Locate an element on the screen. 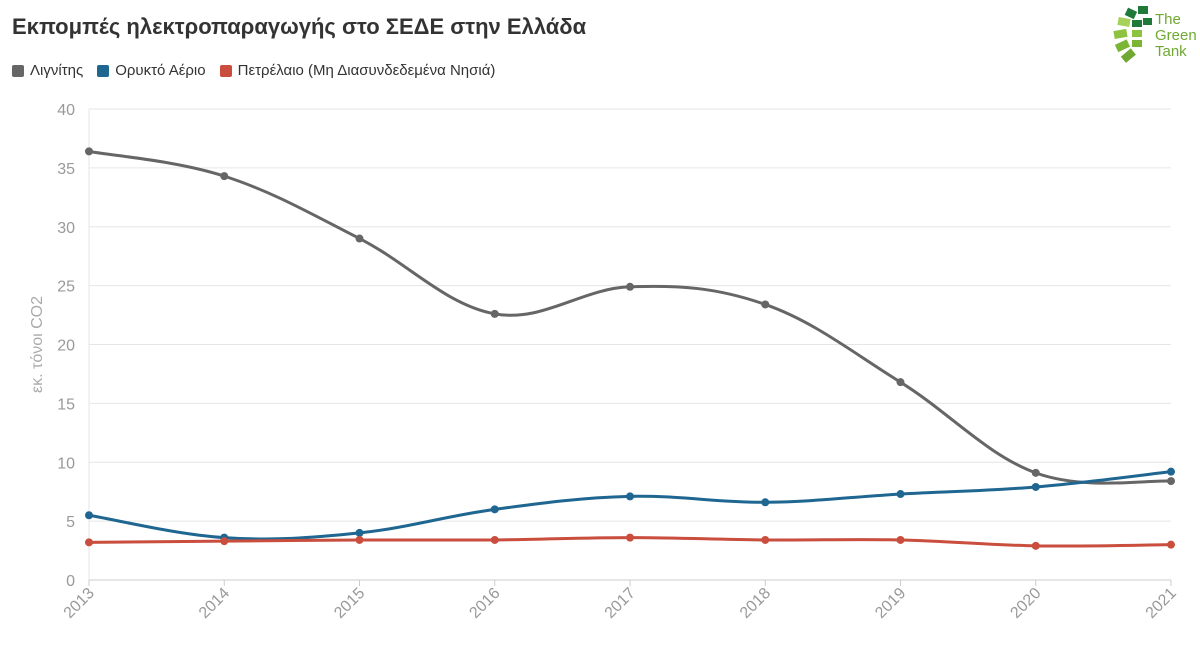 This screenshot has height=650, width=1200. legend-swatch-oil is located at coordinates (225, 70).